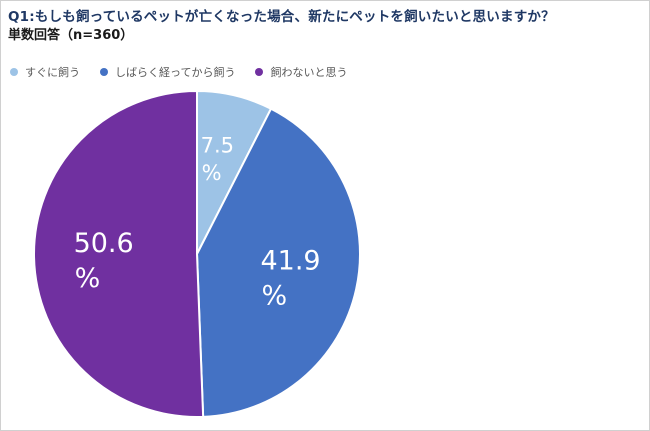 Image resolution: width=650 pixels, height=431 pixels. I want to click on legend-item-will-not-keep: 飼わないと思う, so click(301, 72).